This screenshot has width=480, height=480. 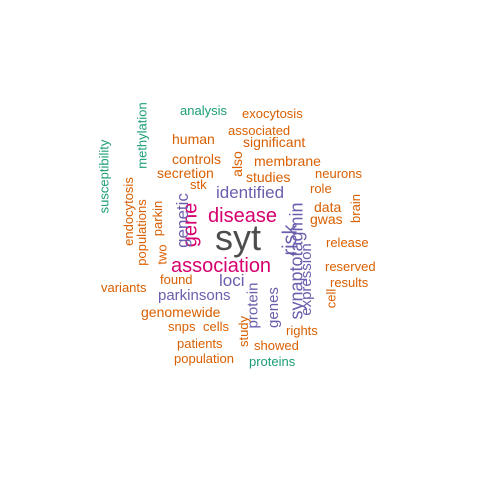 What do you see at coordinates (274, 142) in the screenshot?
I see `word-significant: significant` at bounding box center [274, 142].